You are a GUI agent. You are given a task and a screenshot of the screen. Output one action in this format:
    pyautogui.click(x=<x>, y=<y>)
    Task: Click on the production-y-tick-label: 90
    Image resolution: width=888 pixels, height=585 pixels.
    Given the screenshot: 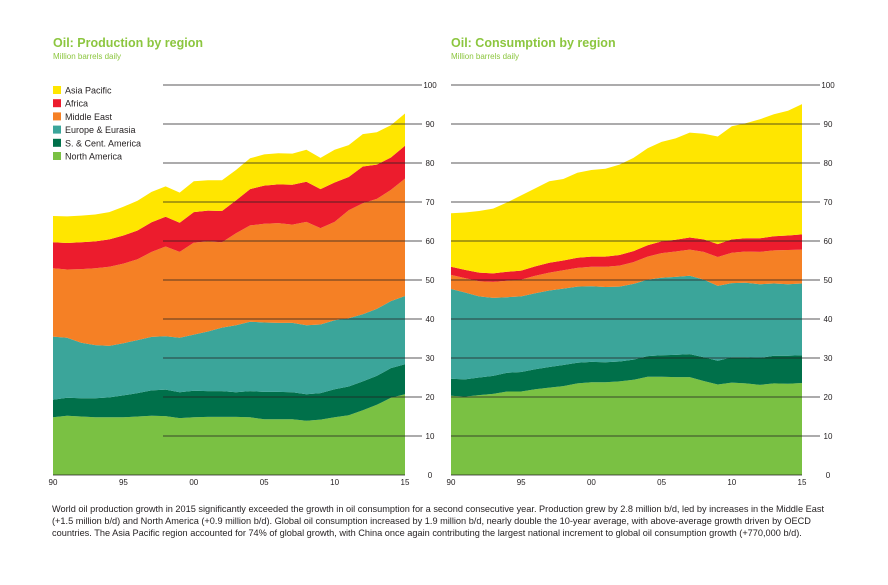 What is the action you would take?
    pyautogui.click(x=430, y=124)
    